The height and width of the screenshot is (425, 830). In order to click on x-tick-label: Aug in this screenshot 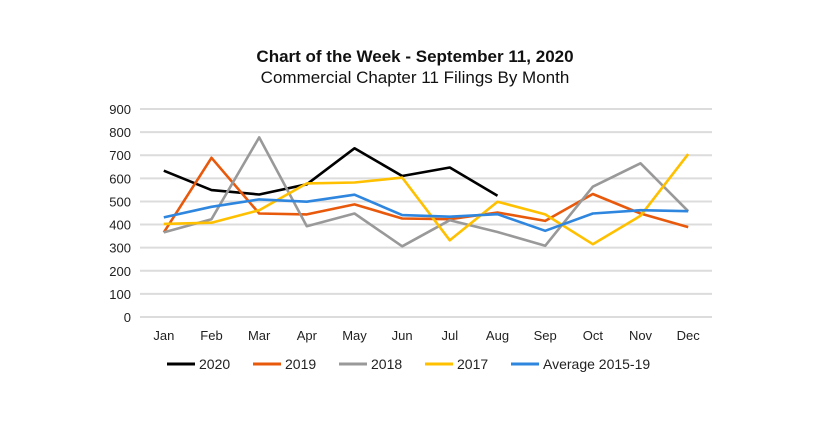, I will do `click(497, 335)`.